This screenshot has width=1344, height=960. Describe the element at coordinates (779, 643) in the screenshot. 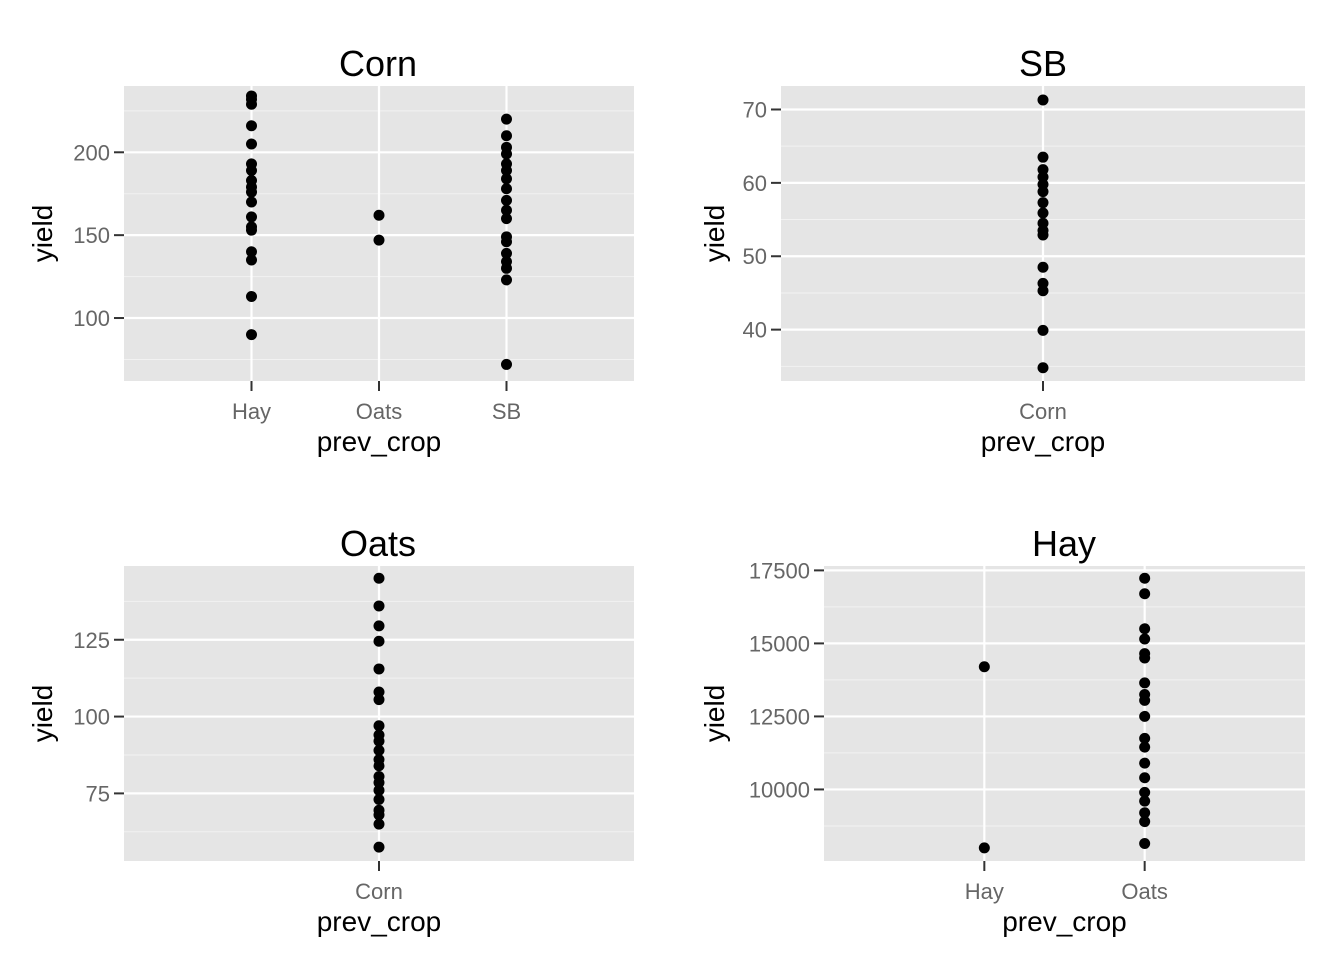

I see `y-tick-label: 15000` at that location.